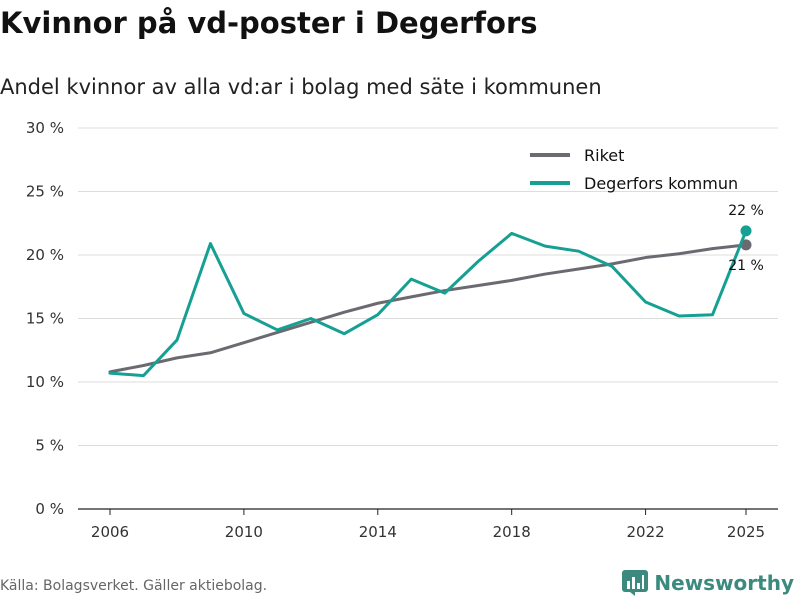  Describe the element at coordinates (49, 446) in the screenshot. I see `y-tick-label: 5 %` at that location.